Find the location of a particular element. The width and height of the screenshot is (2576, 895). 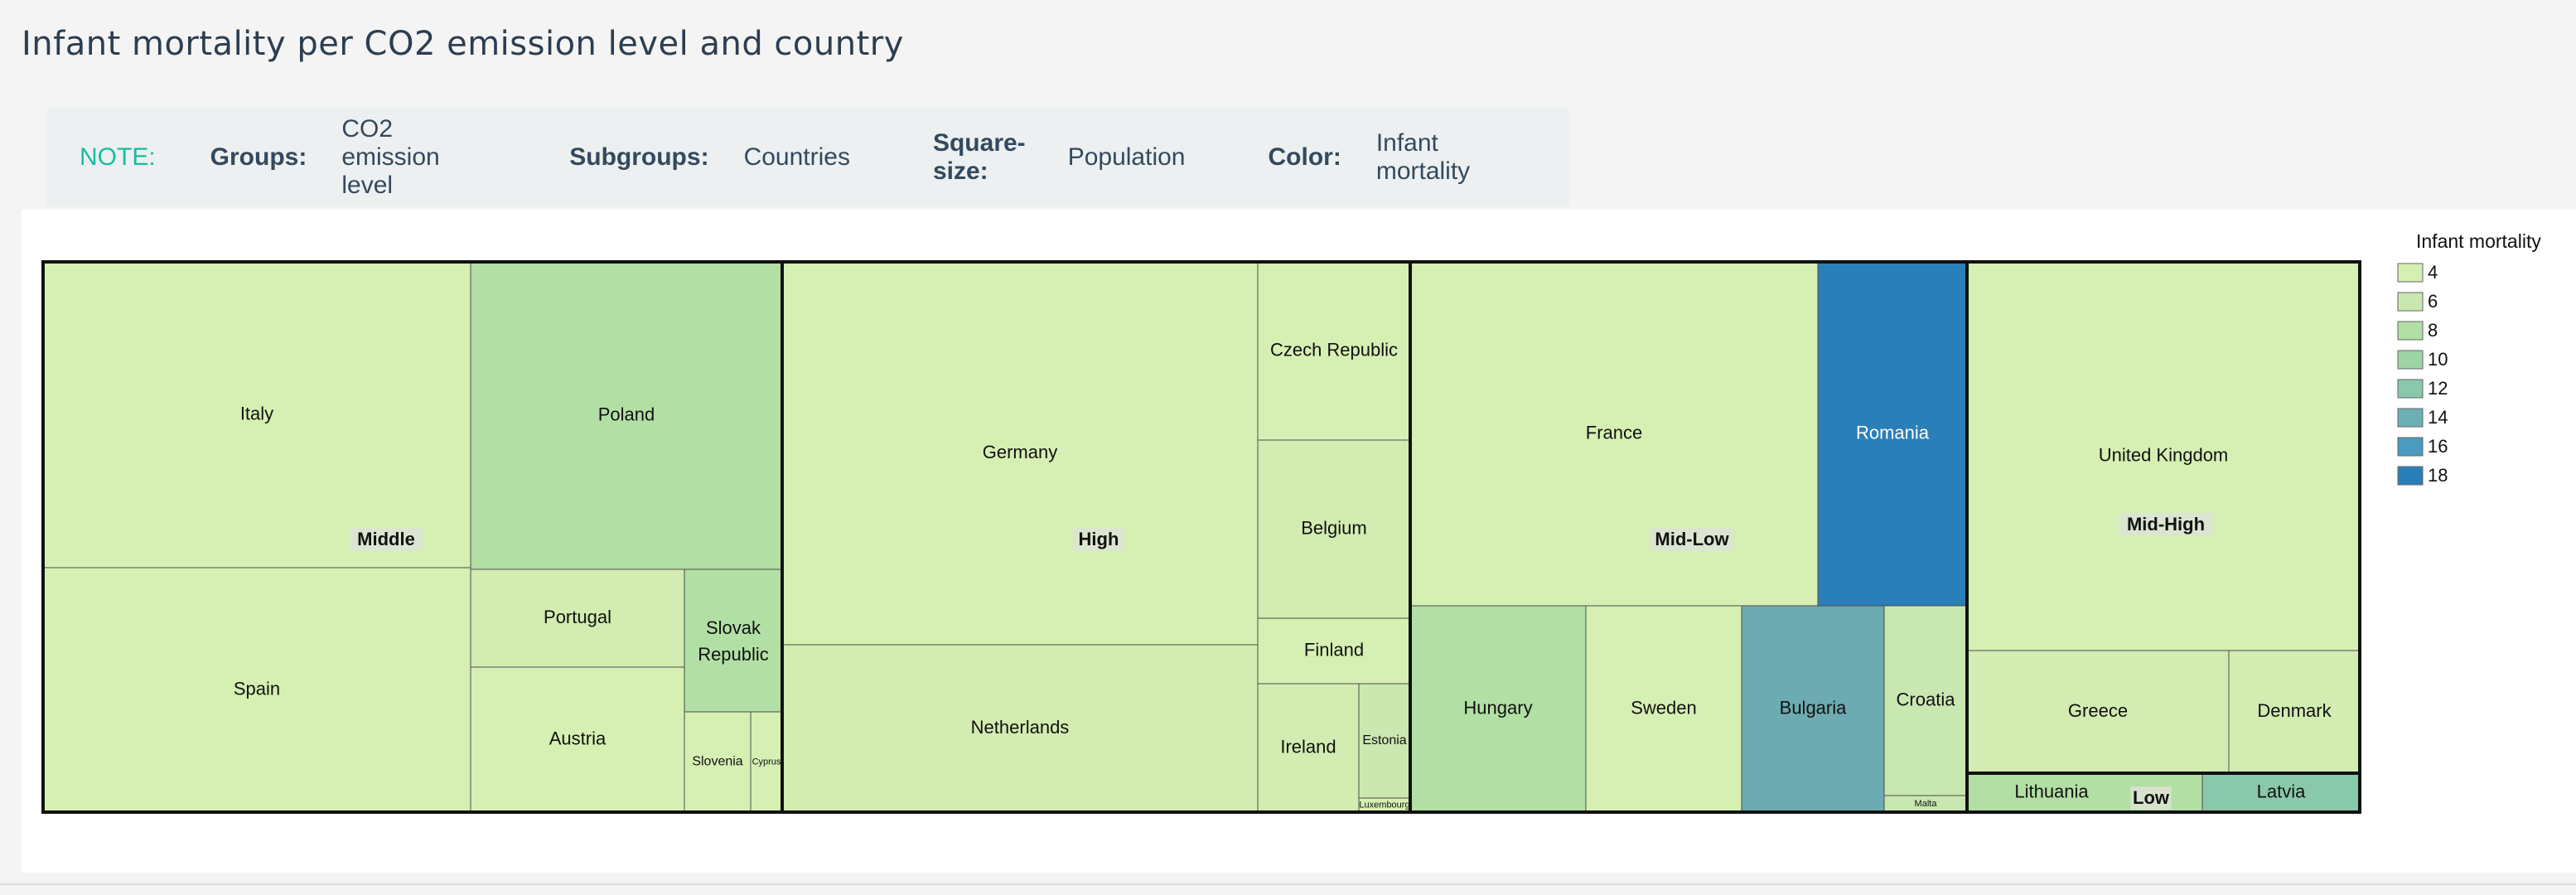

cell-label-finland: Finland is located at coordinates (1334, 650).